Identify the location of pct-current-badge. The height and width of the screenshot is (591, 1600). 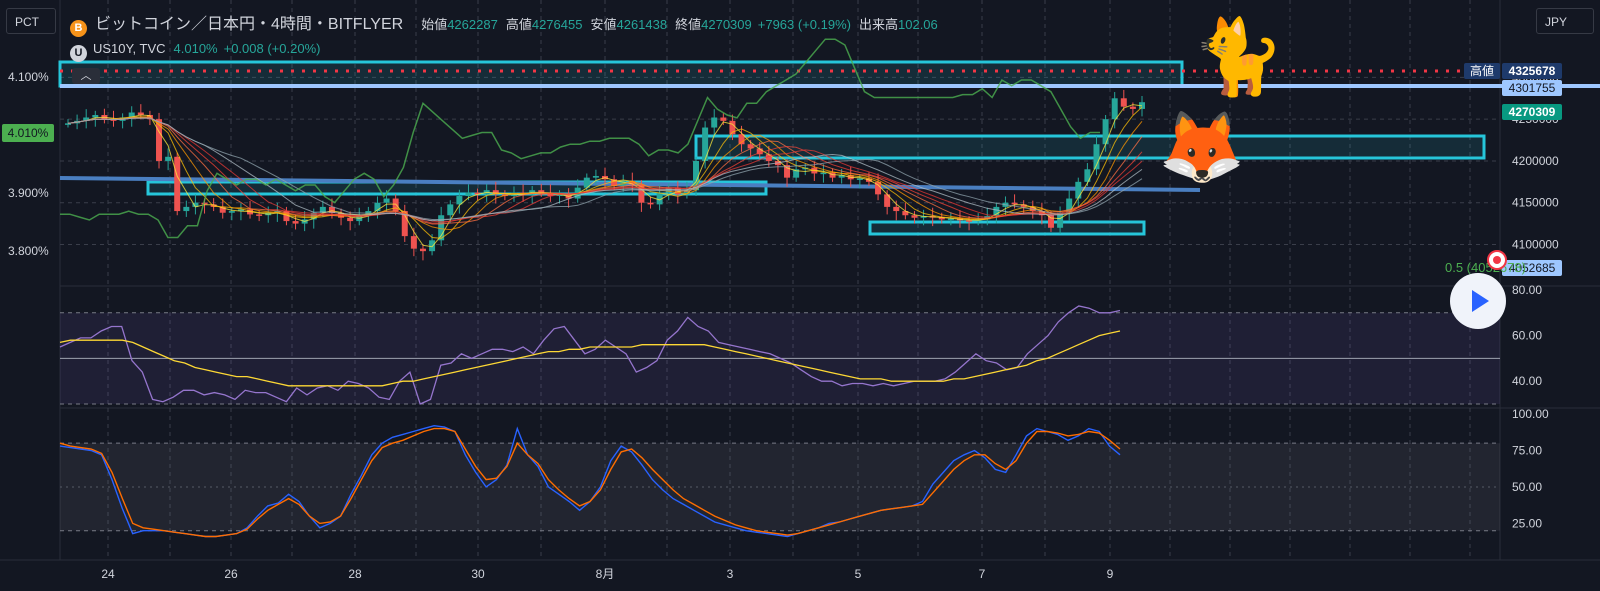
(28, 133).